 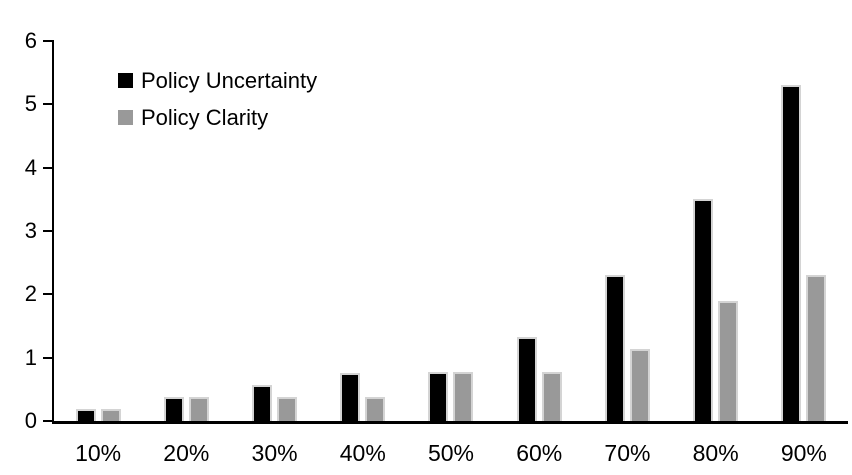 What do you see at coordinates (715, 453) in the screenshot?
I see `x-axis-label-80%: 80%` at bounding box center [715, 453].